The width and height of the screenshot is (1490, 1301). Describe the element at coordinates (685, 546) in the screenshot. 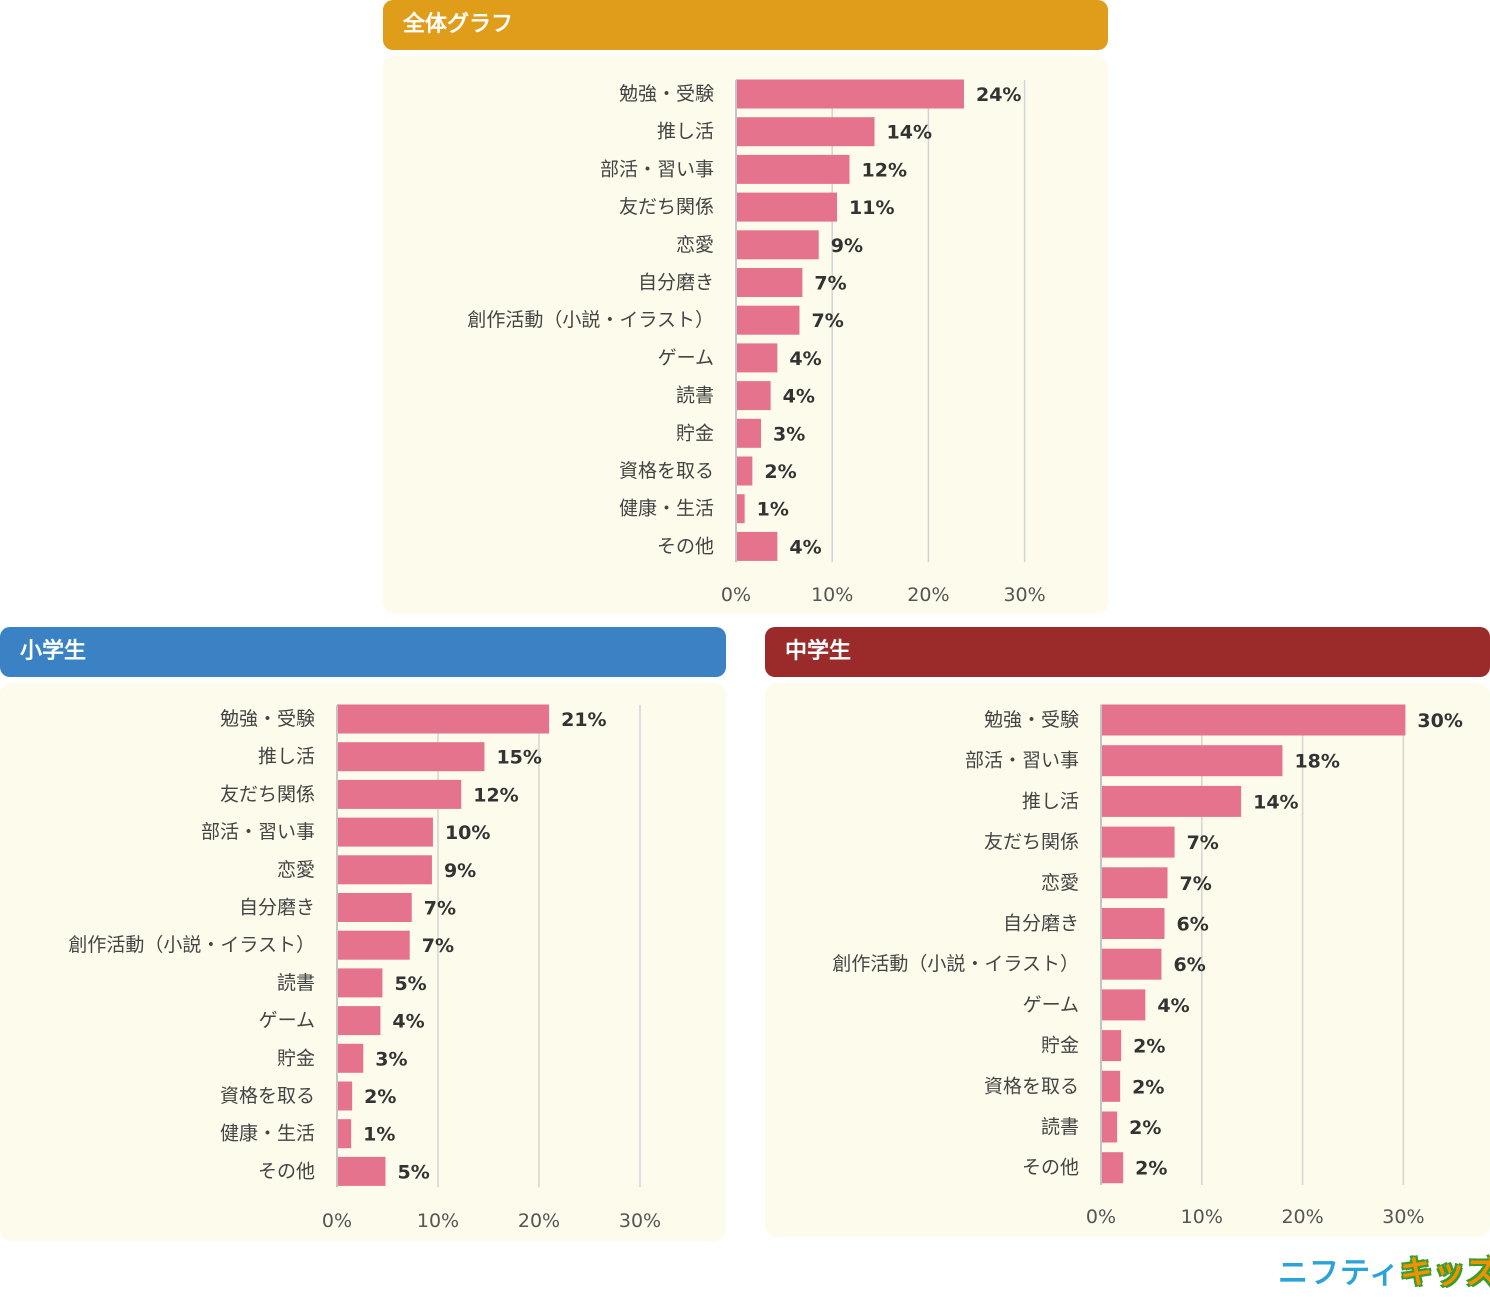

I see `category-label: その他` at that location.